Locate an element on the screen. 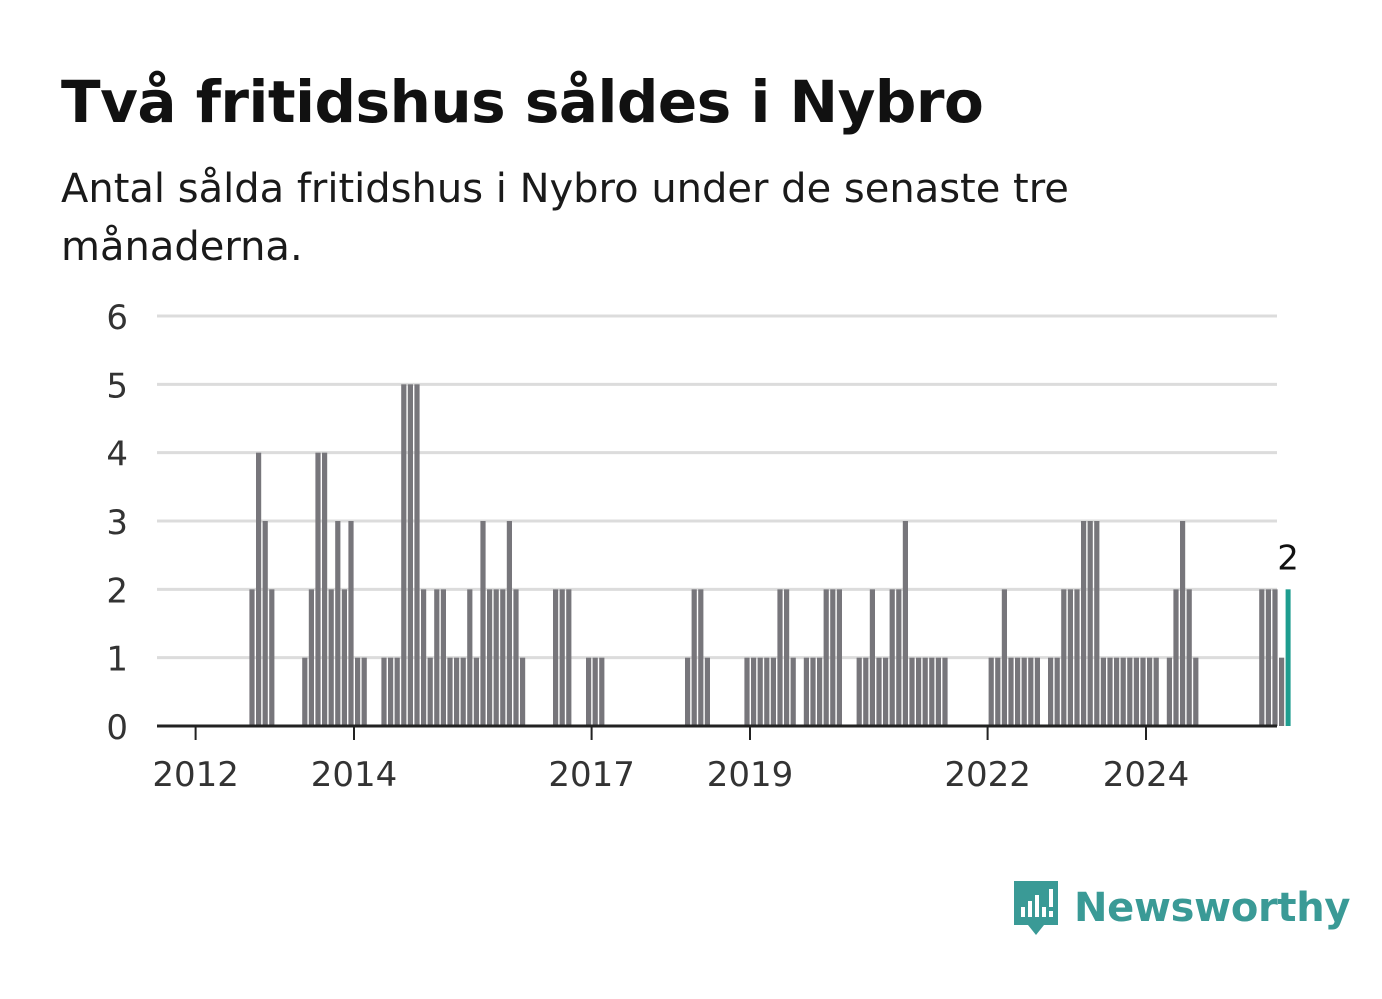 This screenshot has height=999, width=1382. highlight-value-label: 2 is located at coordinates (1288, 558).